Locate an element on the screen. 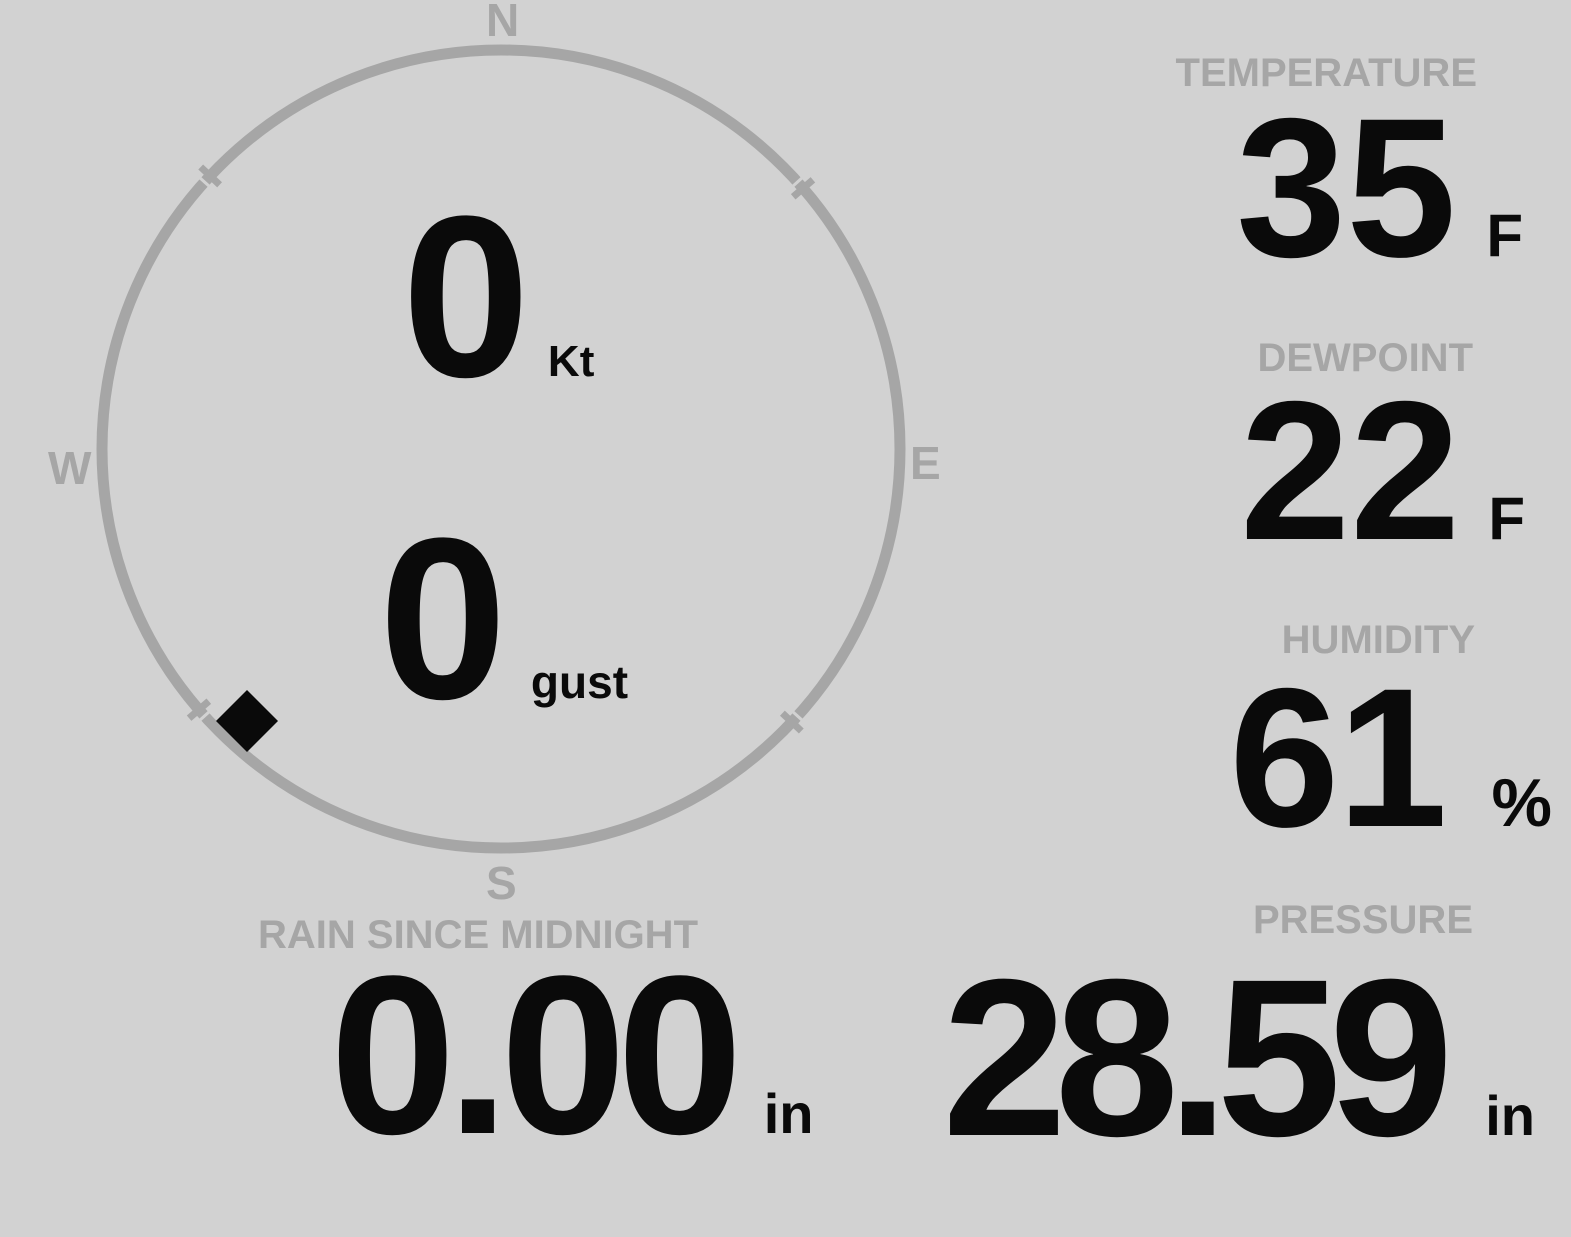 The image size is (1571, 1237). humidity-label: HUMIDITY is located at coordinates (1378, 640).